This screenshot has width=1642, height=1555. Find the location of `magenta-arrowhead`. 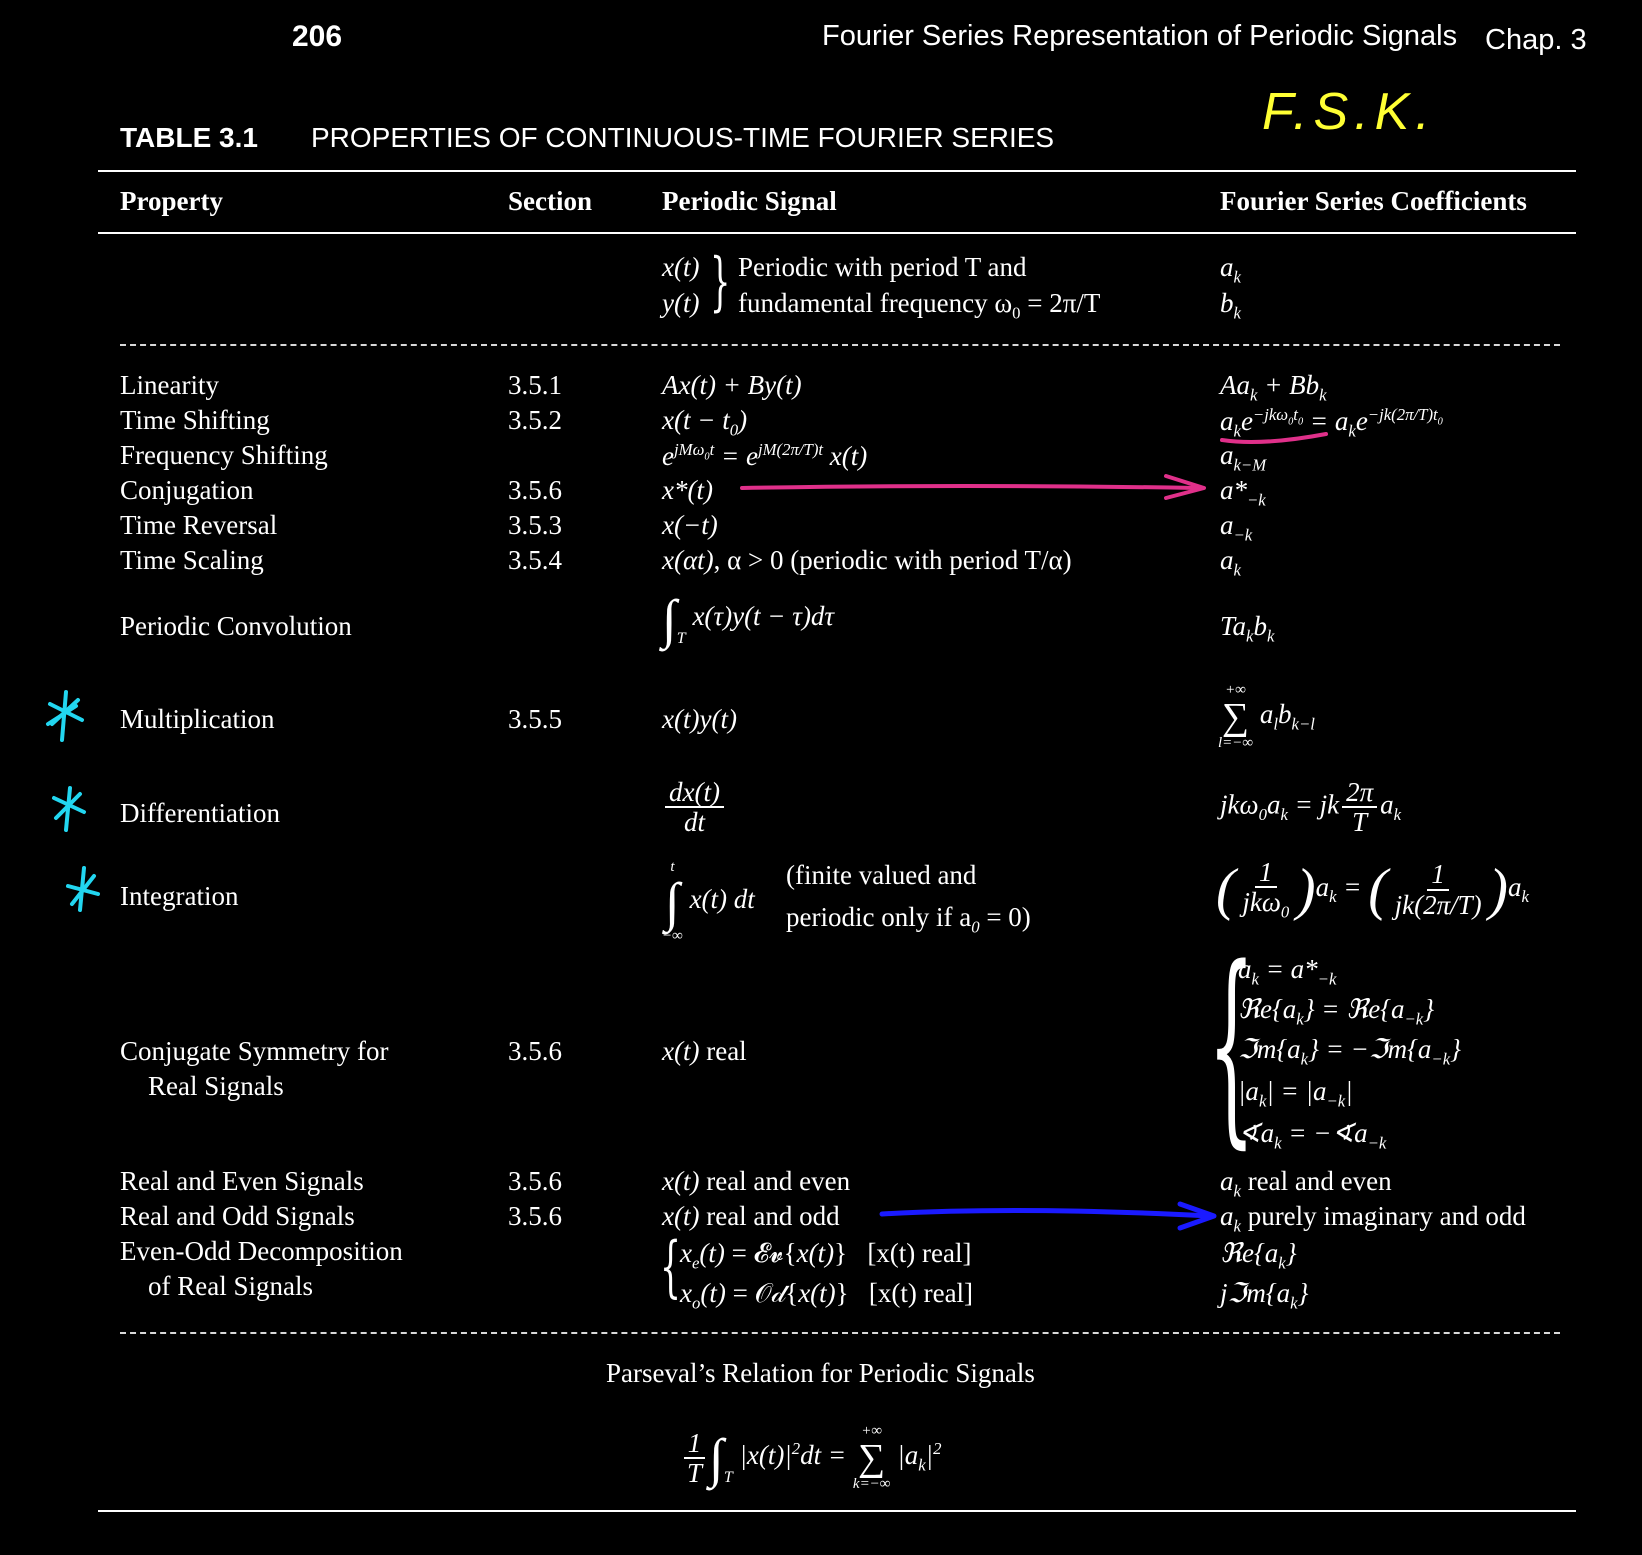

magenta-arrowhead is located at coordinates (1185, 487).